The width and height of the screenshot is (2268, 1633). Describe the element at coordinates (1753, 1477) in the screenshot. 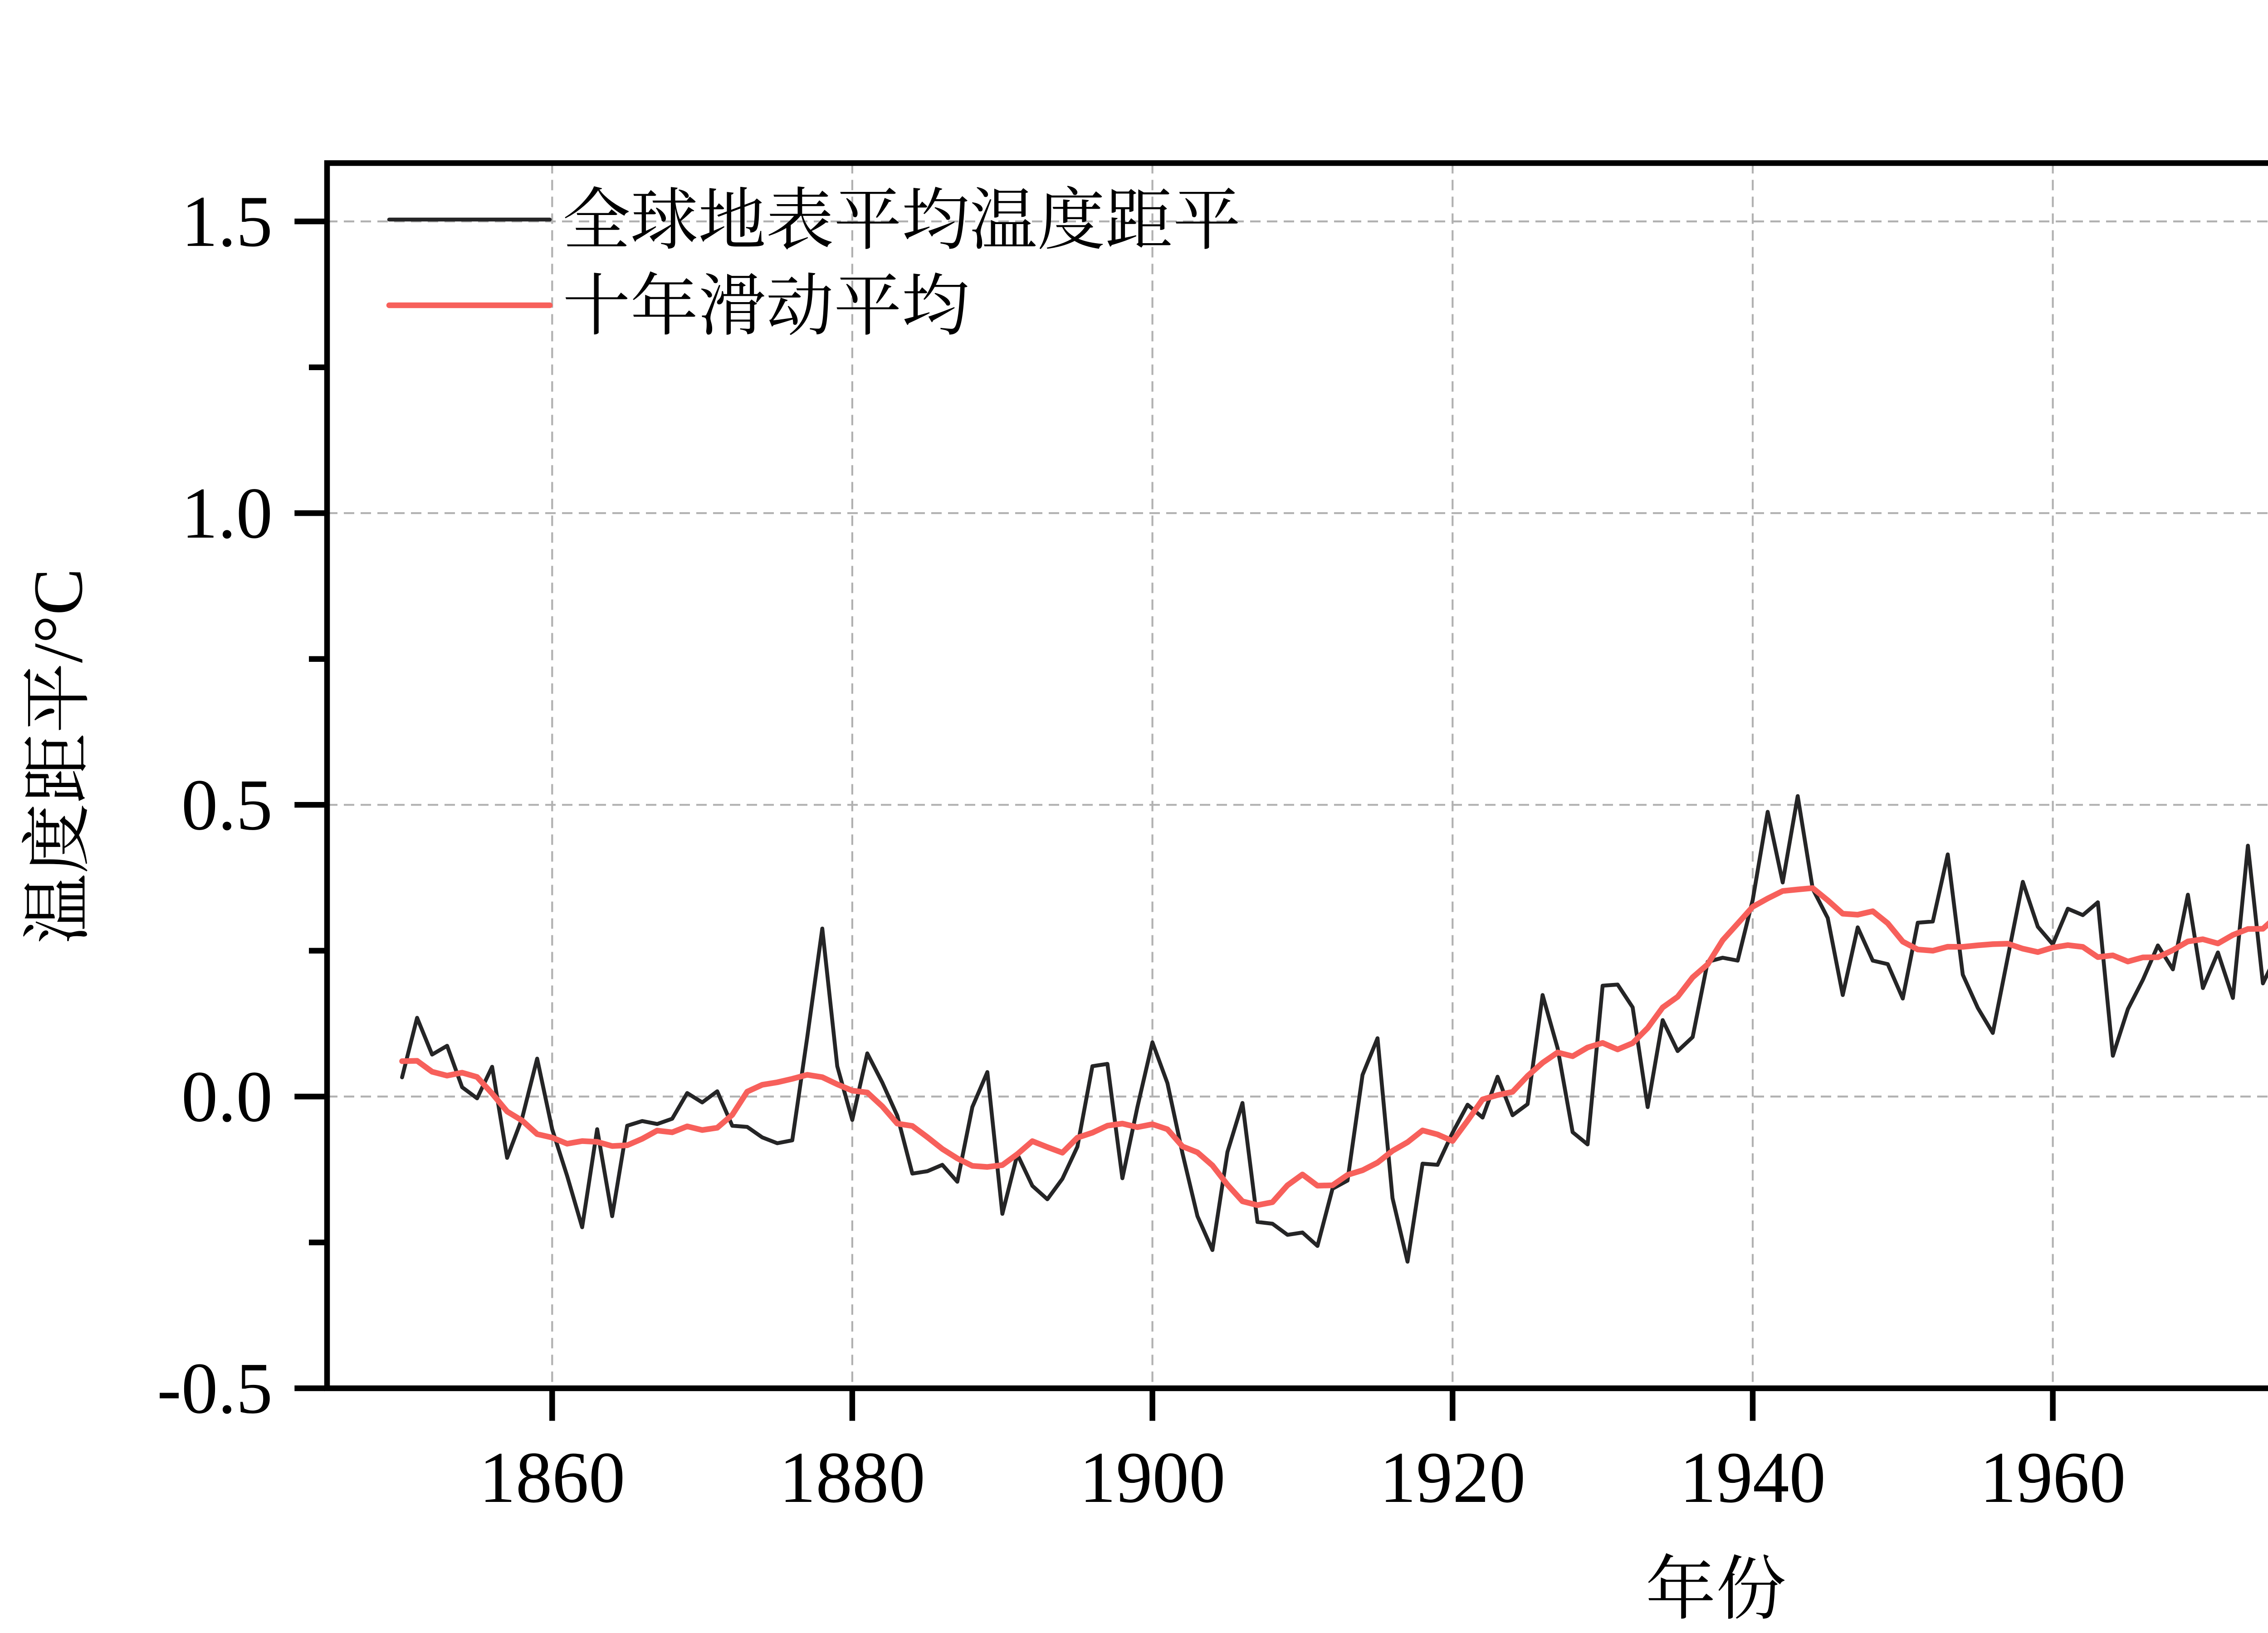

I see `svg-text: 1940` at that location.